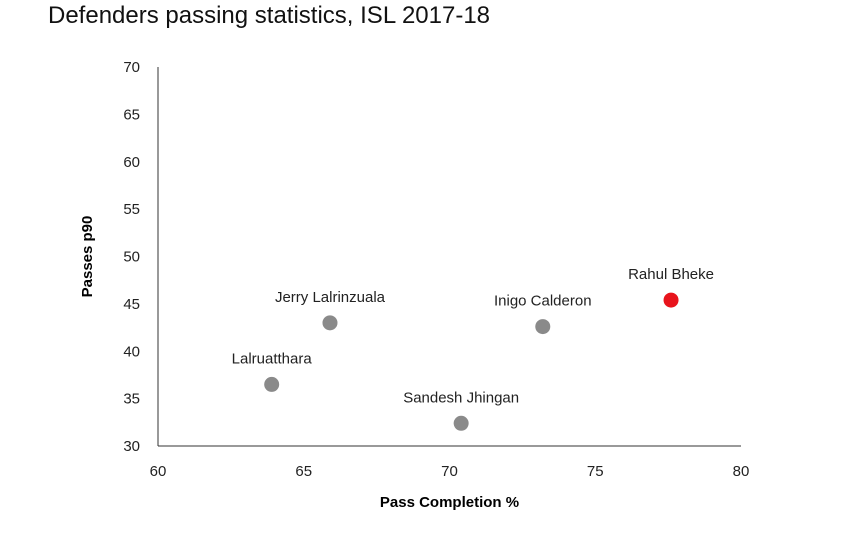 The image size is (851, 537). I want to click on y-tick-label: 50, so click(131, 257).